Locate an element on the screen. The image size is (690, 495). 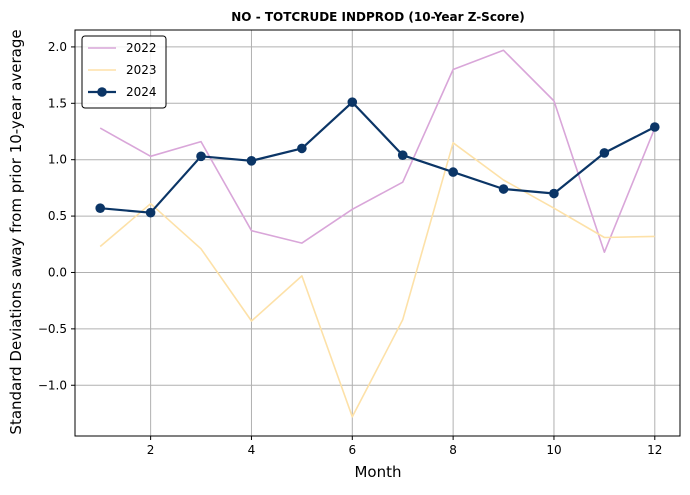
y-tick-label: 1.5 is located at coordinates (57, 103).